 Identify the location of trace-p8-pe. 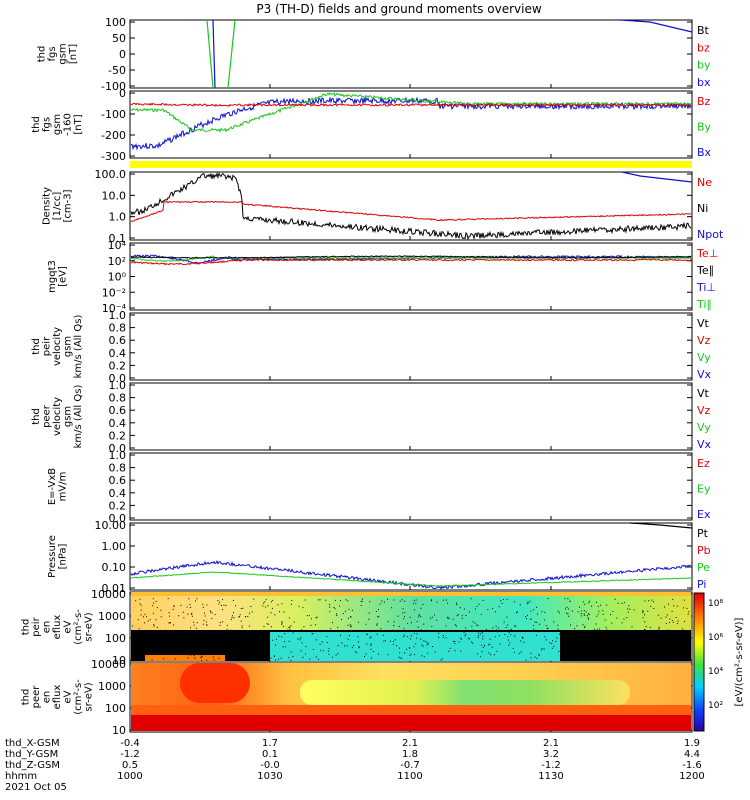
(411, 579).